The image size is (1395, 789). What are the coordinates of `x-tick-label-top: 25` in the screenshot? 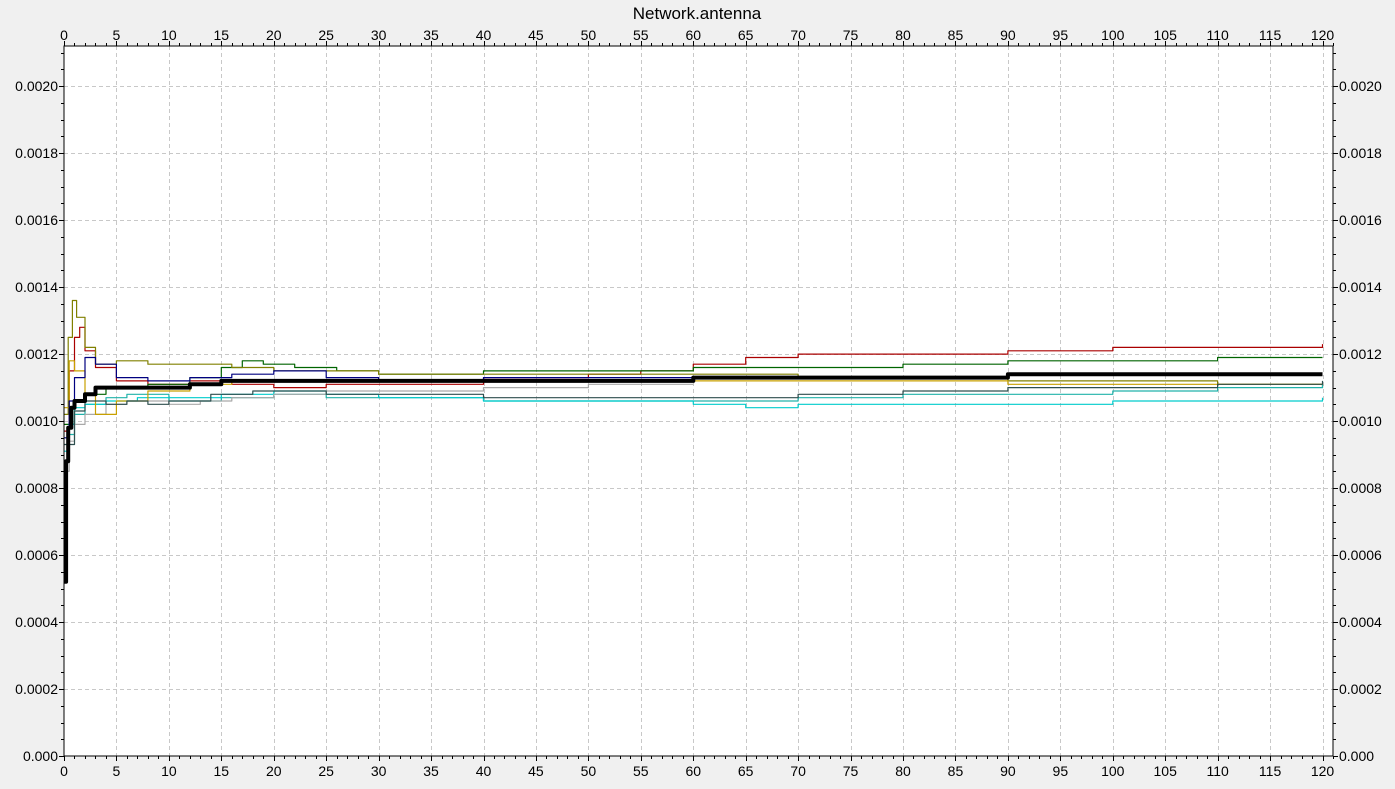 It's located at (326, 35).